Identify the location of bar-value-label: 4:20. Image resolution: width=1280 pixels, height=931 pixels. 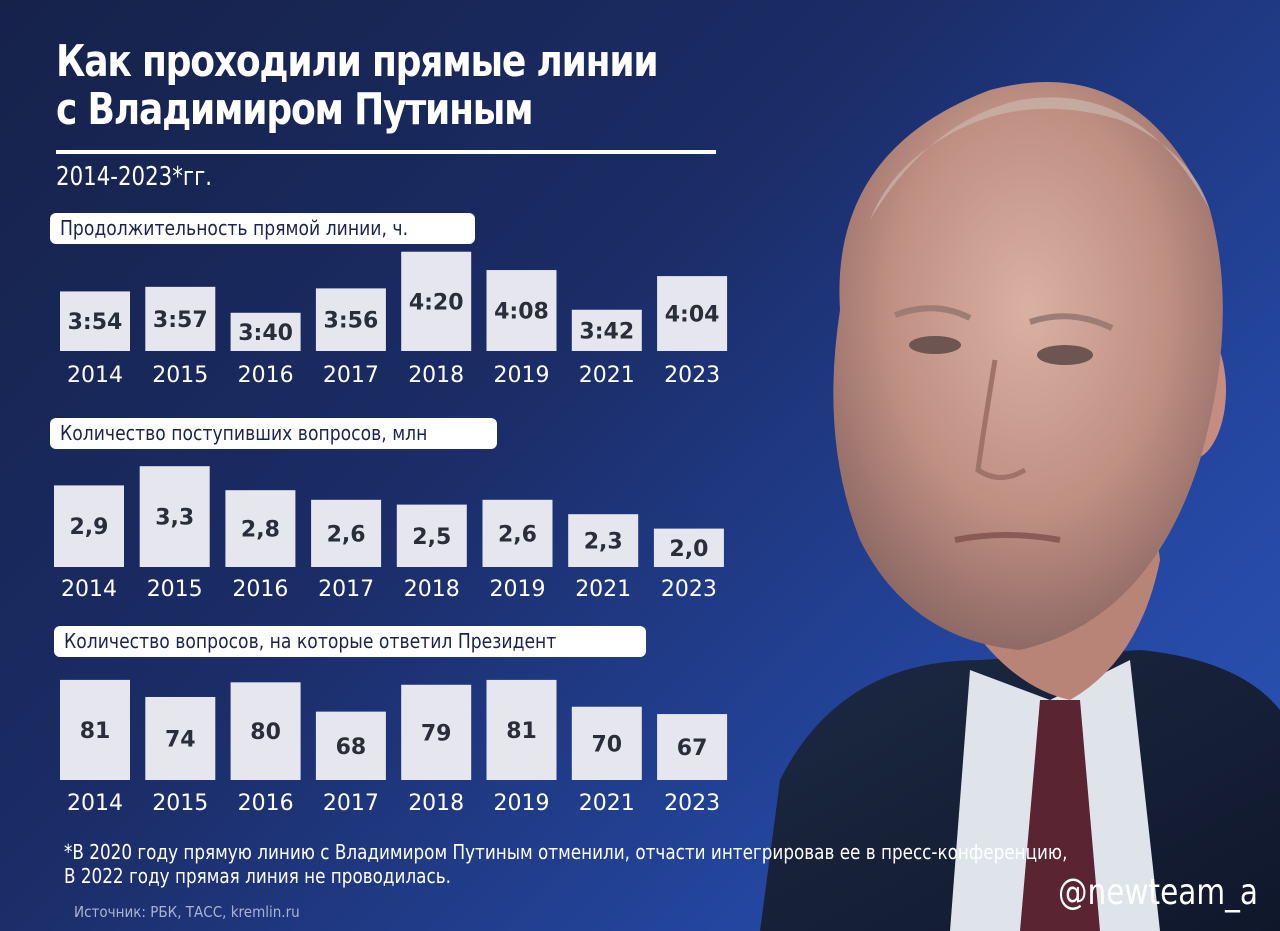
(436, 302).